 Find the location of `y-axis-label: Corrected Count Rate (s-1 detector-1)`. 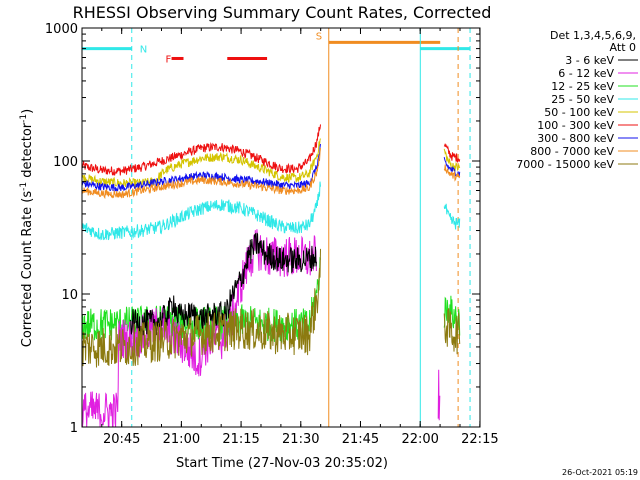

y-axis-label: Corrected Count Rate (s-1 detector-1) is located at coordinates (27, 228).